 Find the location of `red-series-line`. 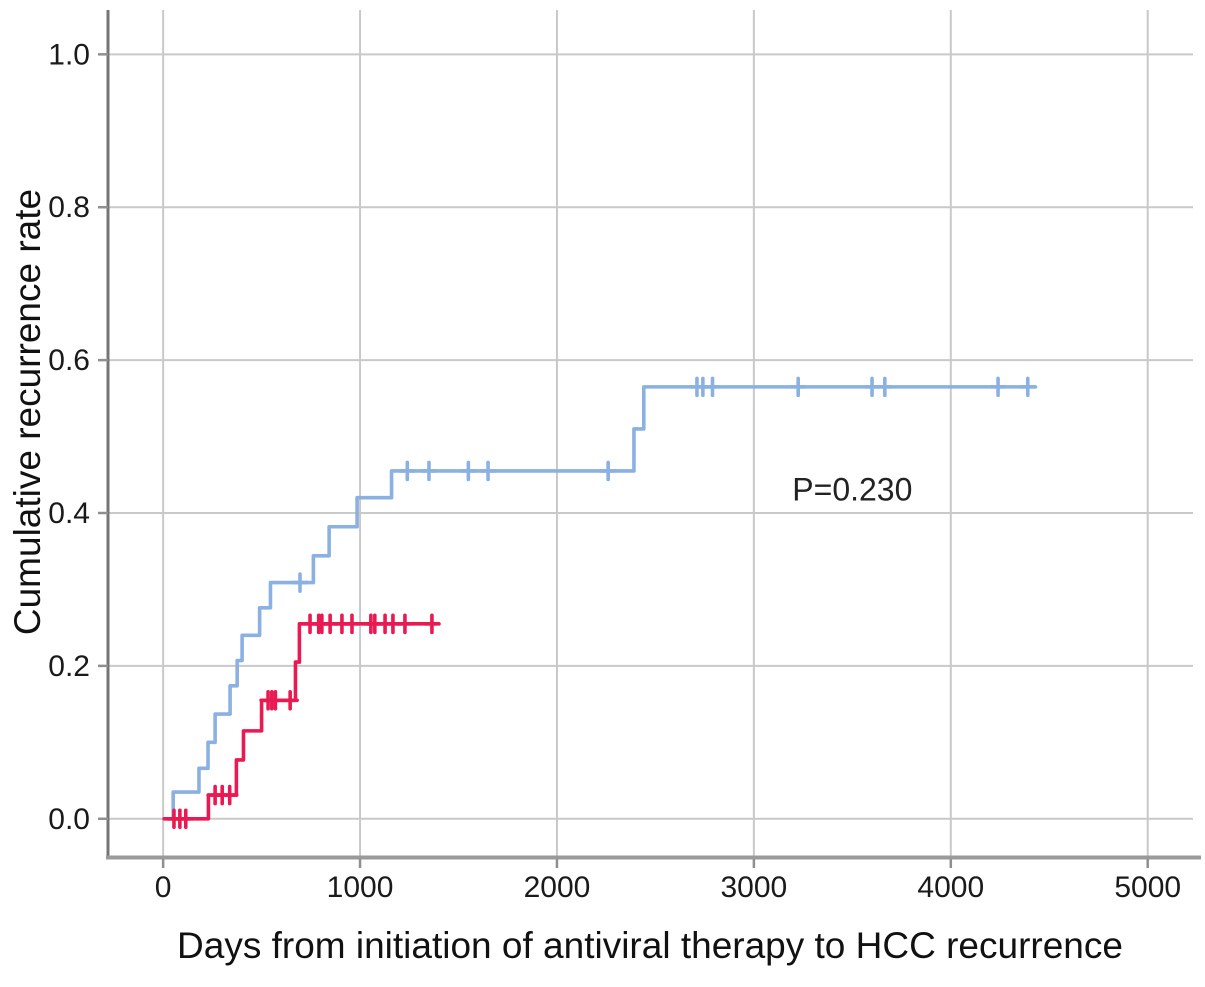

red-series-line is located at coordinates (300, 721).